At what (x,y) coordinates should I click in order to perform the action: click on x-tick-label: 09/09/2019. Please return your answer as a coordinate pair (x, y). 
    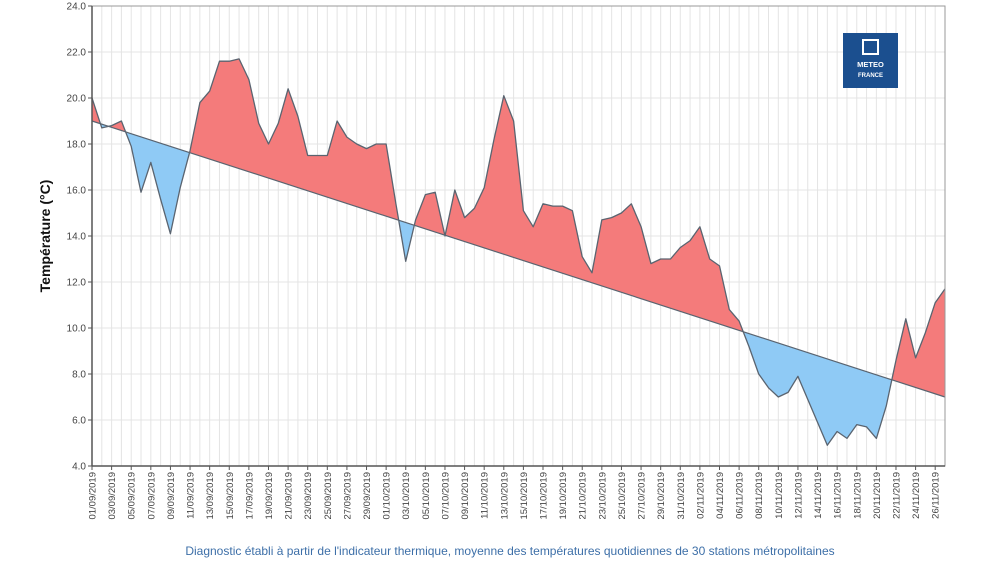
    Looking at the image, I should click on (171, 496).